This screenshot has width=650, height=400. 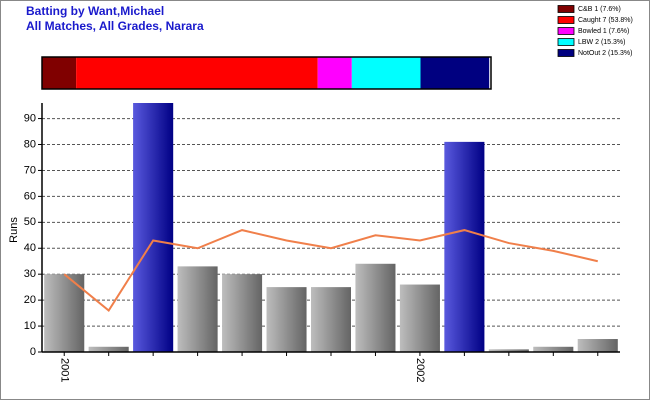 I want to click on y-tick-label: 70, so click(x=30, y=170).